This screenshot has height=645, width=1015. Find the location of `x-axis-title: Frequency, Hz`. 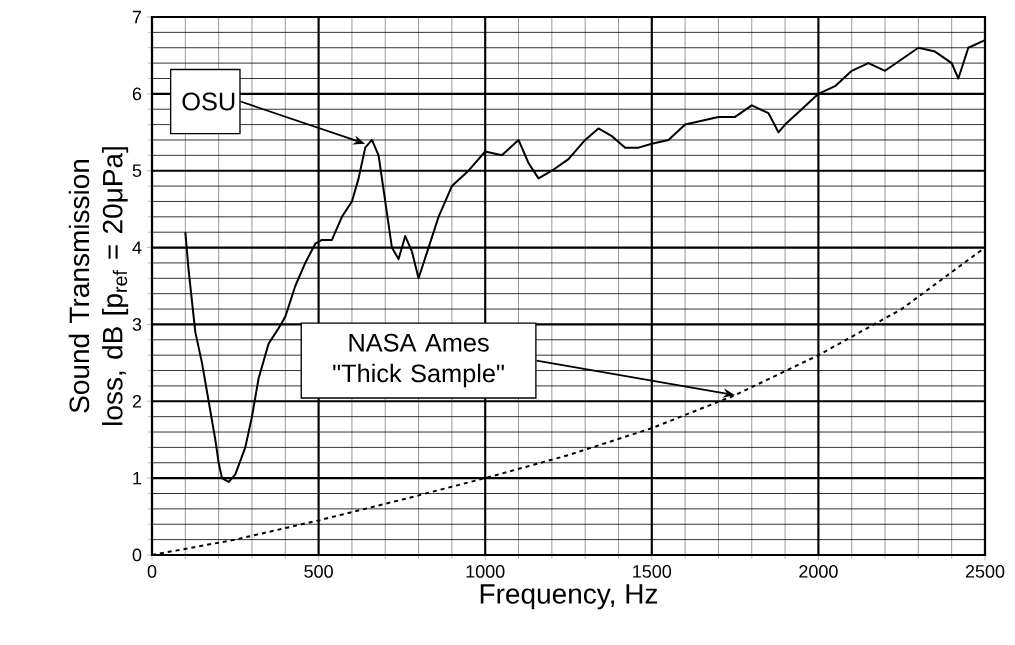

x-axis-title: Frequency, Hz is located at coordinates (569, 597).